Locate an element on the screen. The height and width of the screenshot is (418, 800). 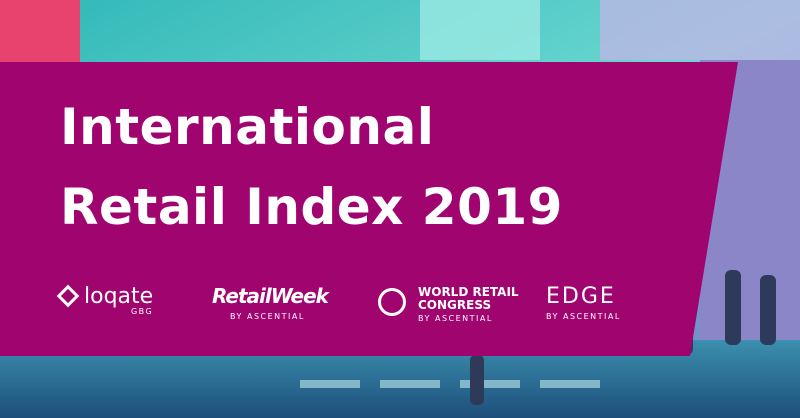
logo-name: loqate is located at coordinates (105, 296).